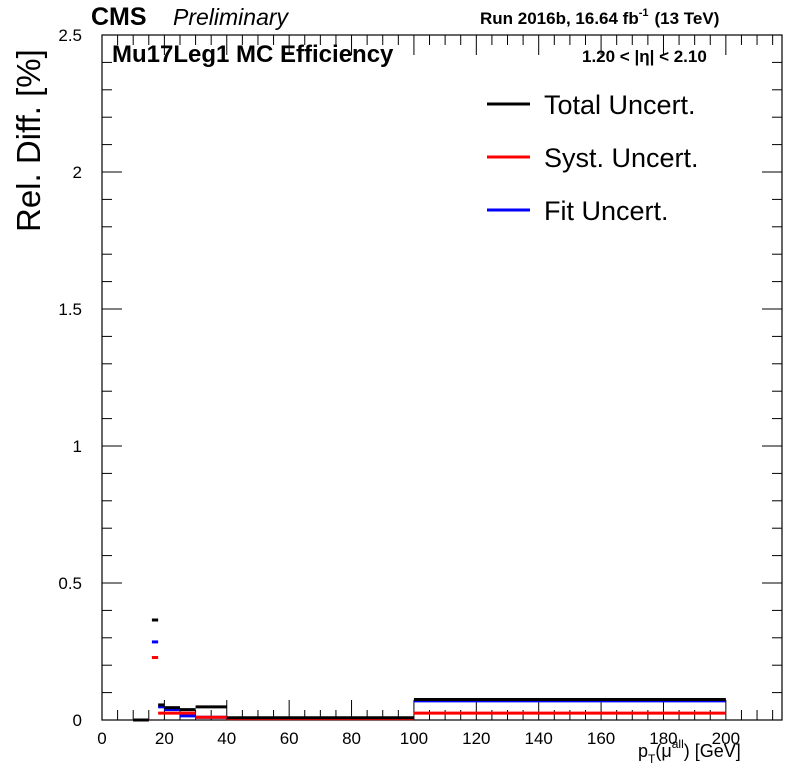  I want to click on x-axis-label: pT(μall) [GeV], so click(689, 751).